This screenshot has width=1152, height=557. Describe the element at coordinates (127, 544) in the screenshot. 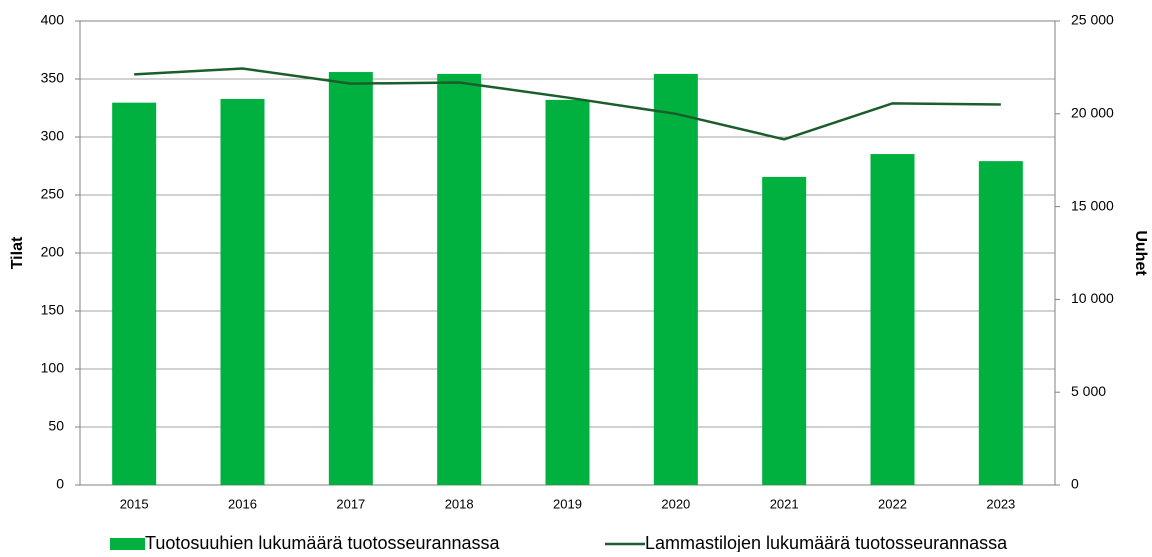

I see `legend-swatch` at that location.